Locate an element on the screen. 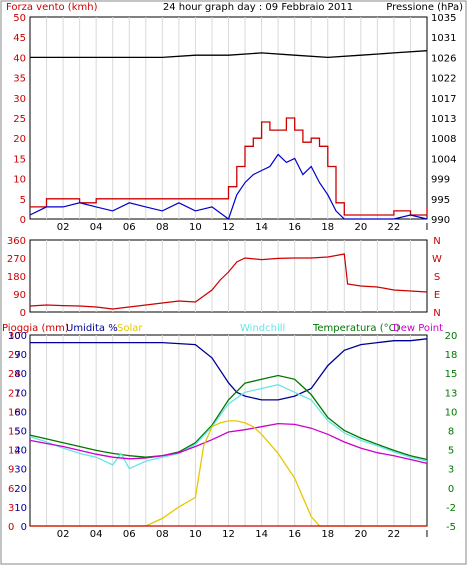 The width and height of the screenshot is (468, 566). pressure-tick-label: 1022 is located at coordinates (443, 79).